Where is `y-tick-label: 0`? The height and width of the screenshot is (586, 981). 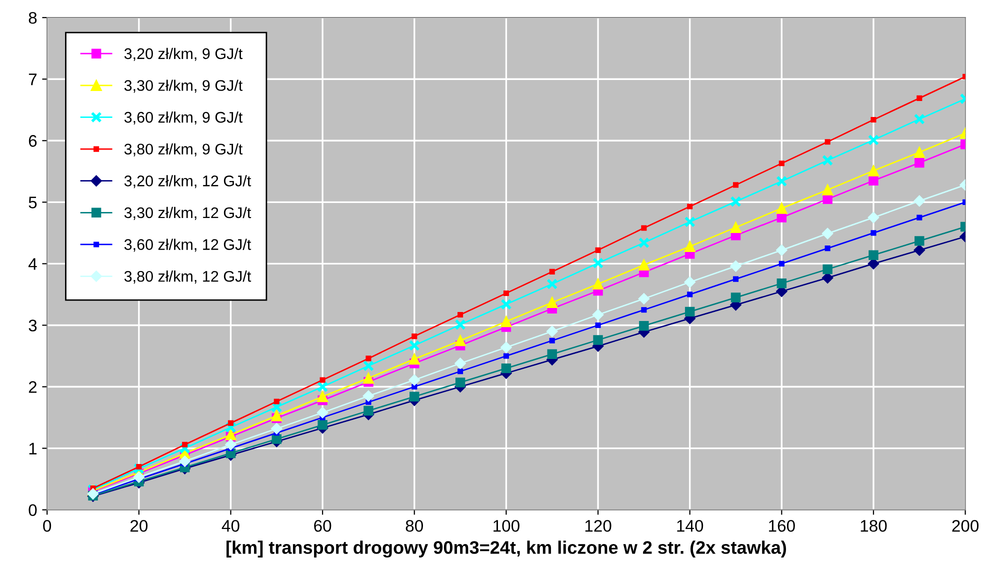
y-tick-label: 0 is located at coordinates (32, 510).